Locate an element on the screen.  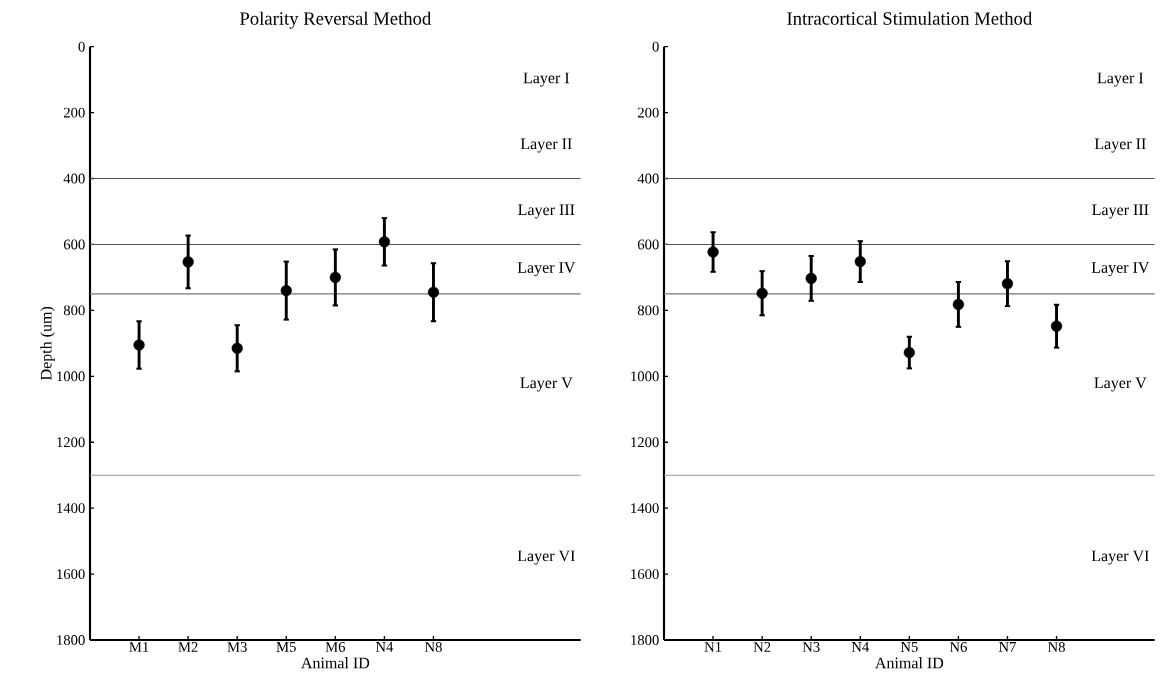
chart-title: Intracortical Stimulation Method is located at coordinates (910, 18).